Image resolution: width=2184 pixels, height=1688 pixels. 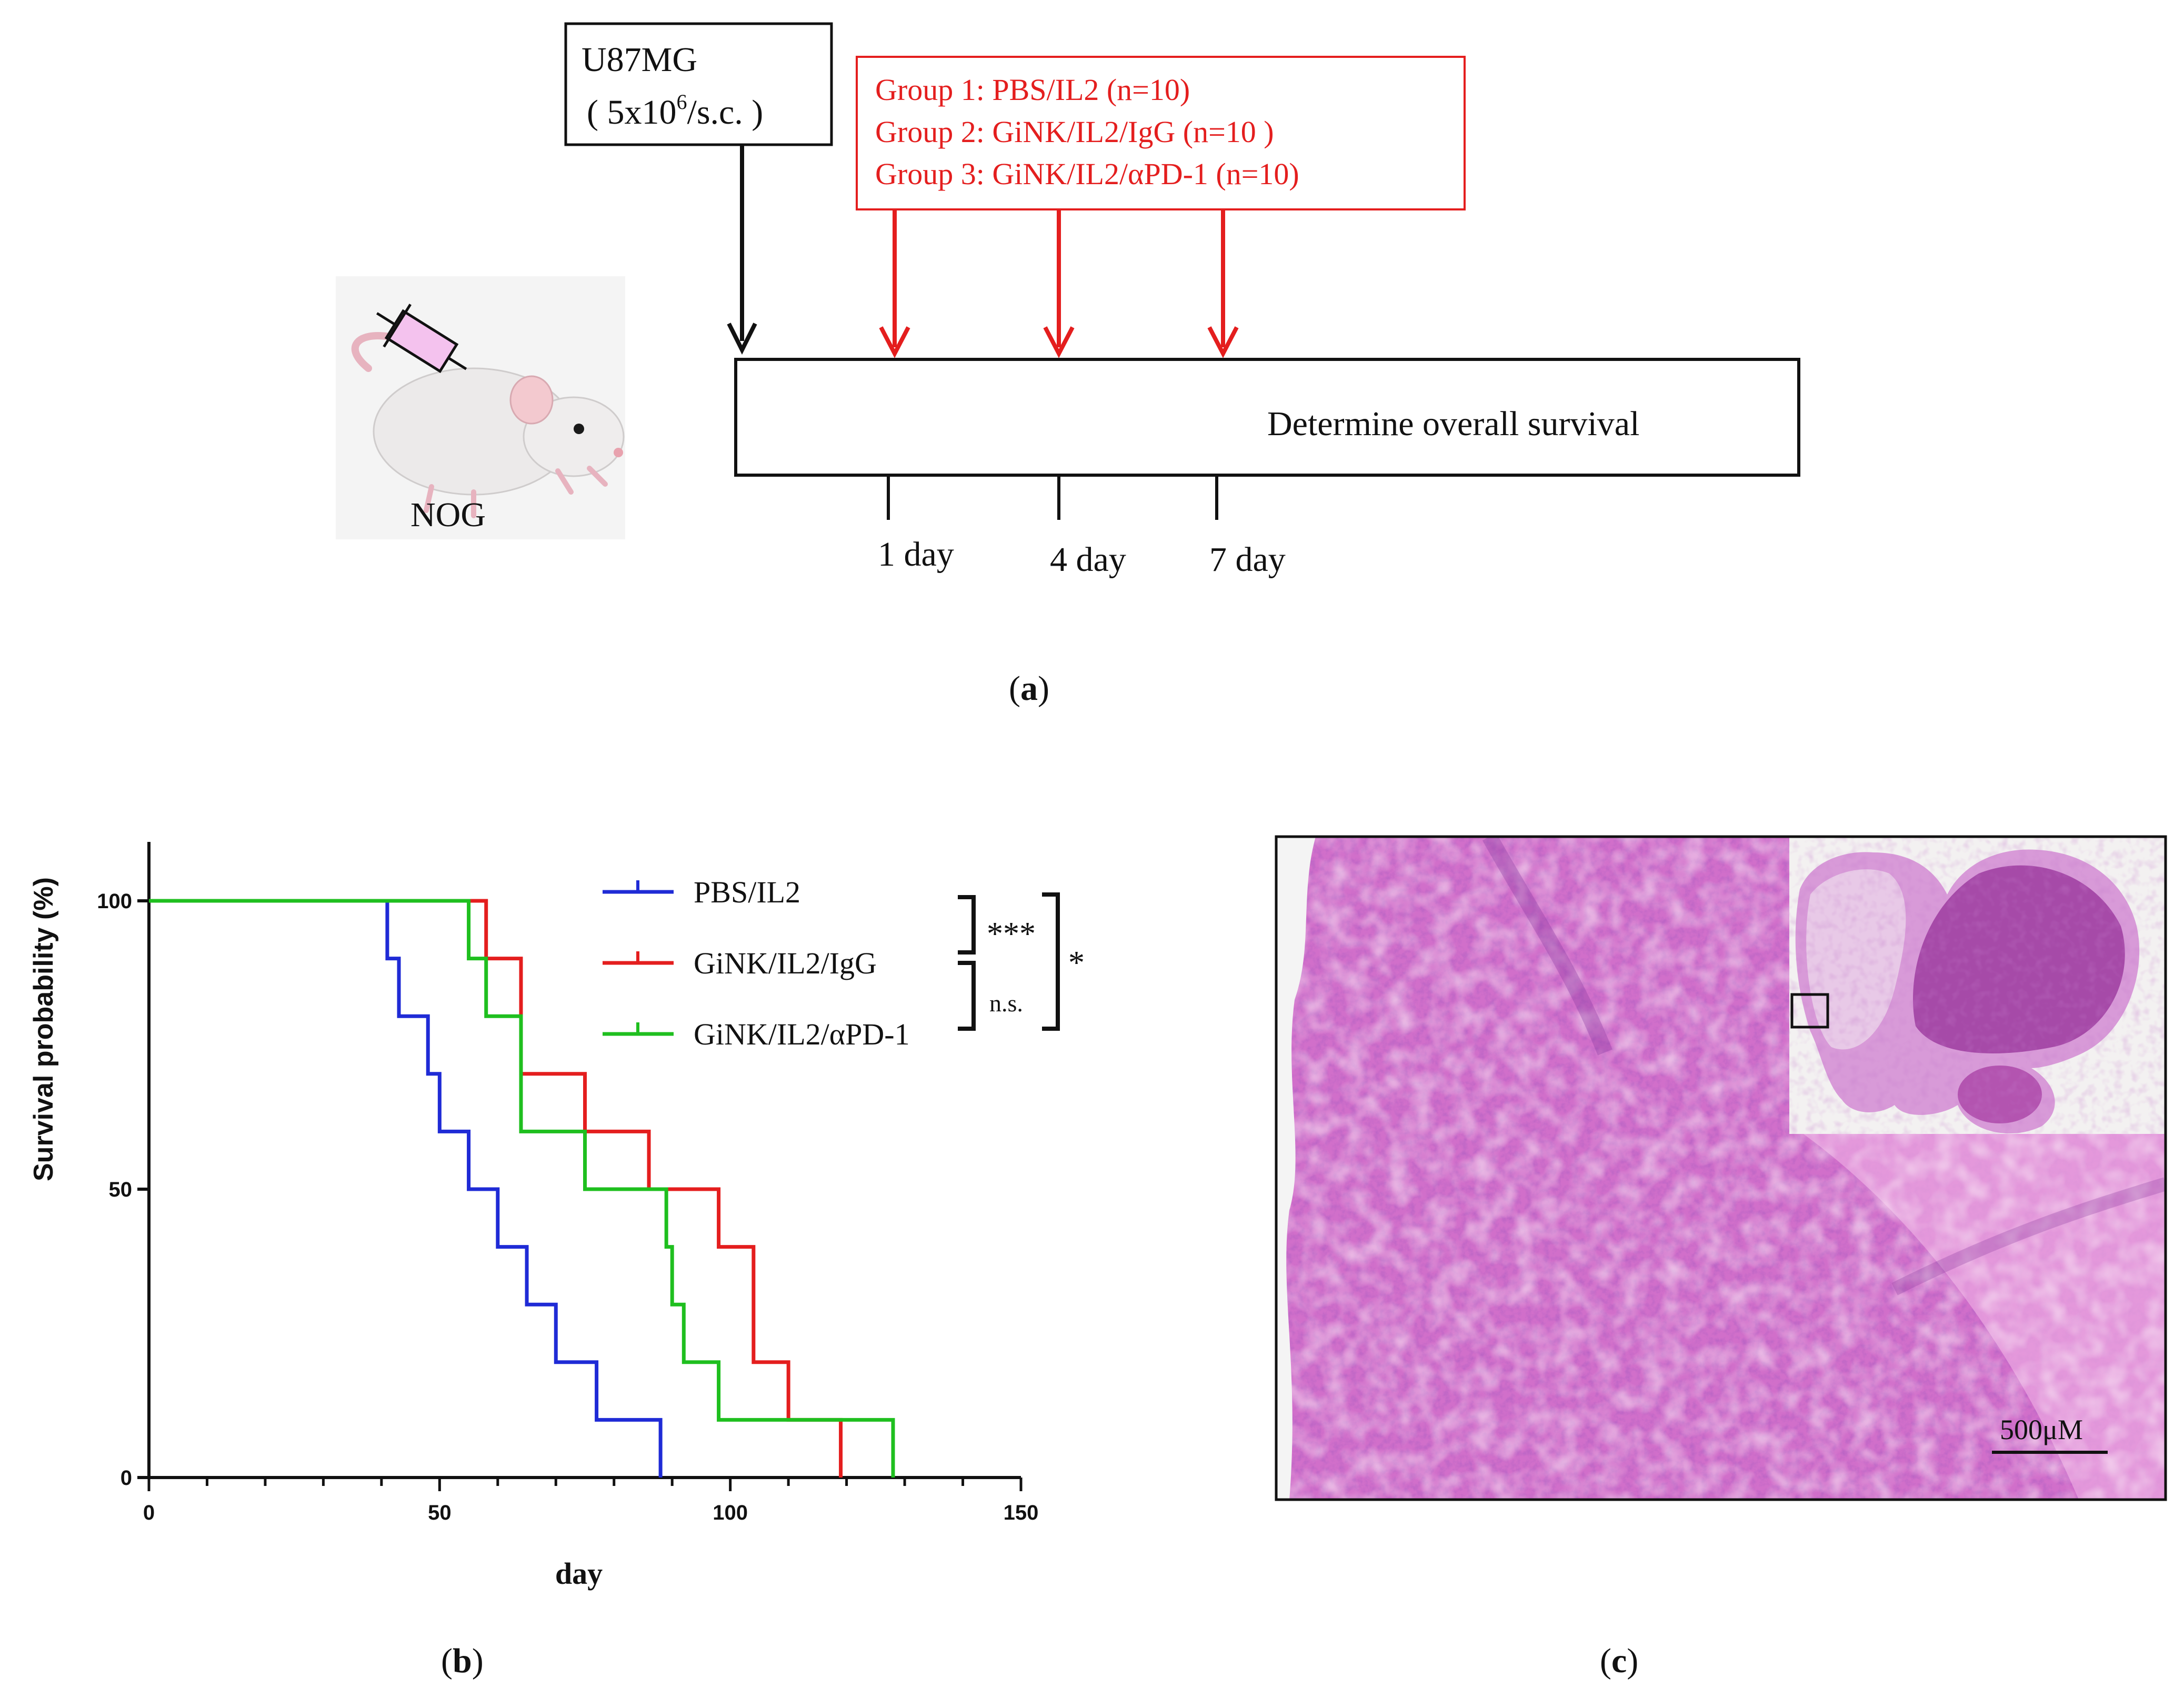 What do you see at coordinates (462, 1661) in the screenshot?
I see `caption-b: (b)` at bounding box center [462, 1661].